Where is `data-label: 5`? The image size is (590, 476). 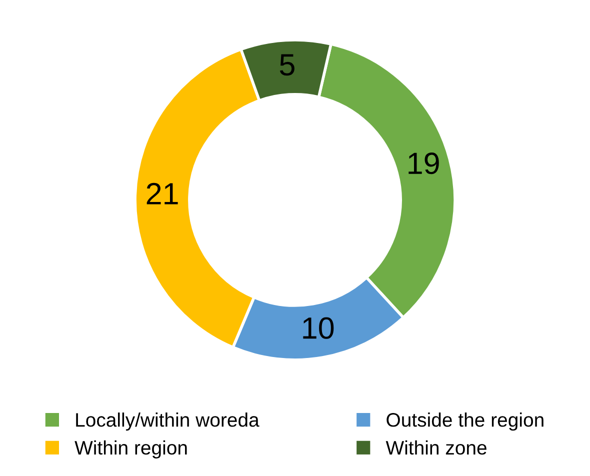
data-label: 5 is located at coordinates (287, 65).